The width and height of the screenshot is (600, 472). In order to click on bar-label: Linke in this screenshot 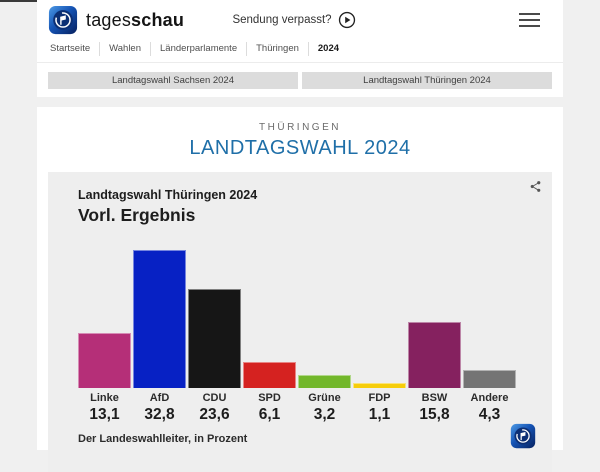, I will do `click(104, 398)`.